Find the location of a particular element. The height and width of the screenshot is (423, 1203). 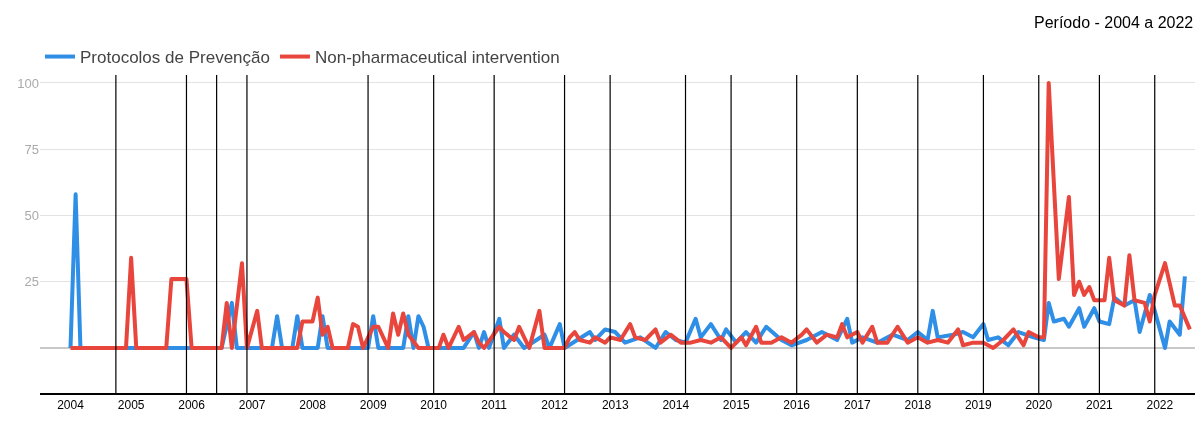

x-tick-label: 2010 is located at coordinates (434, 405).